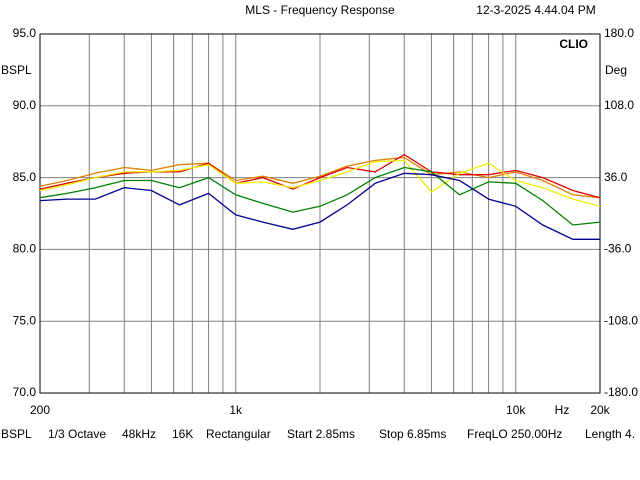 This screenshot has height=480, width=640. Describe the element at coordinates (139, 434) in the screenshot. I see `status-item: 48kHz` at that location.